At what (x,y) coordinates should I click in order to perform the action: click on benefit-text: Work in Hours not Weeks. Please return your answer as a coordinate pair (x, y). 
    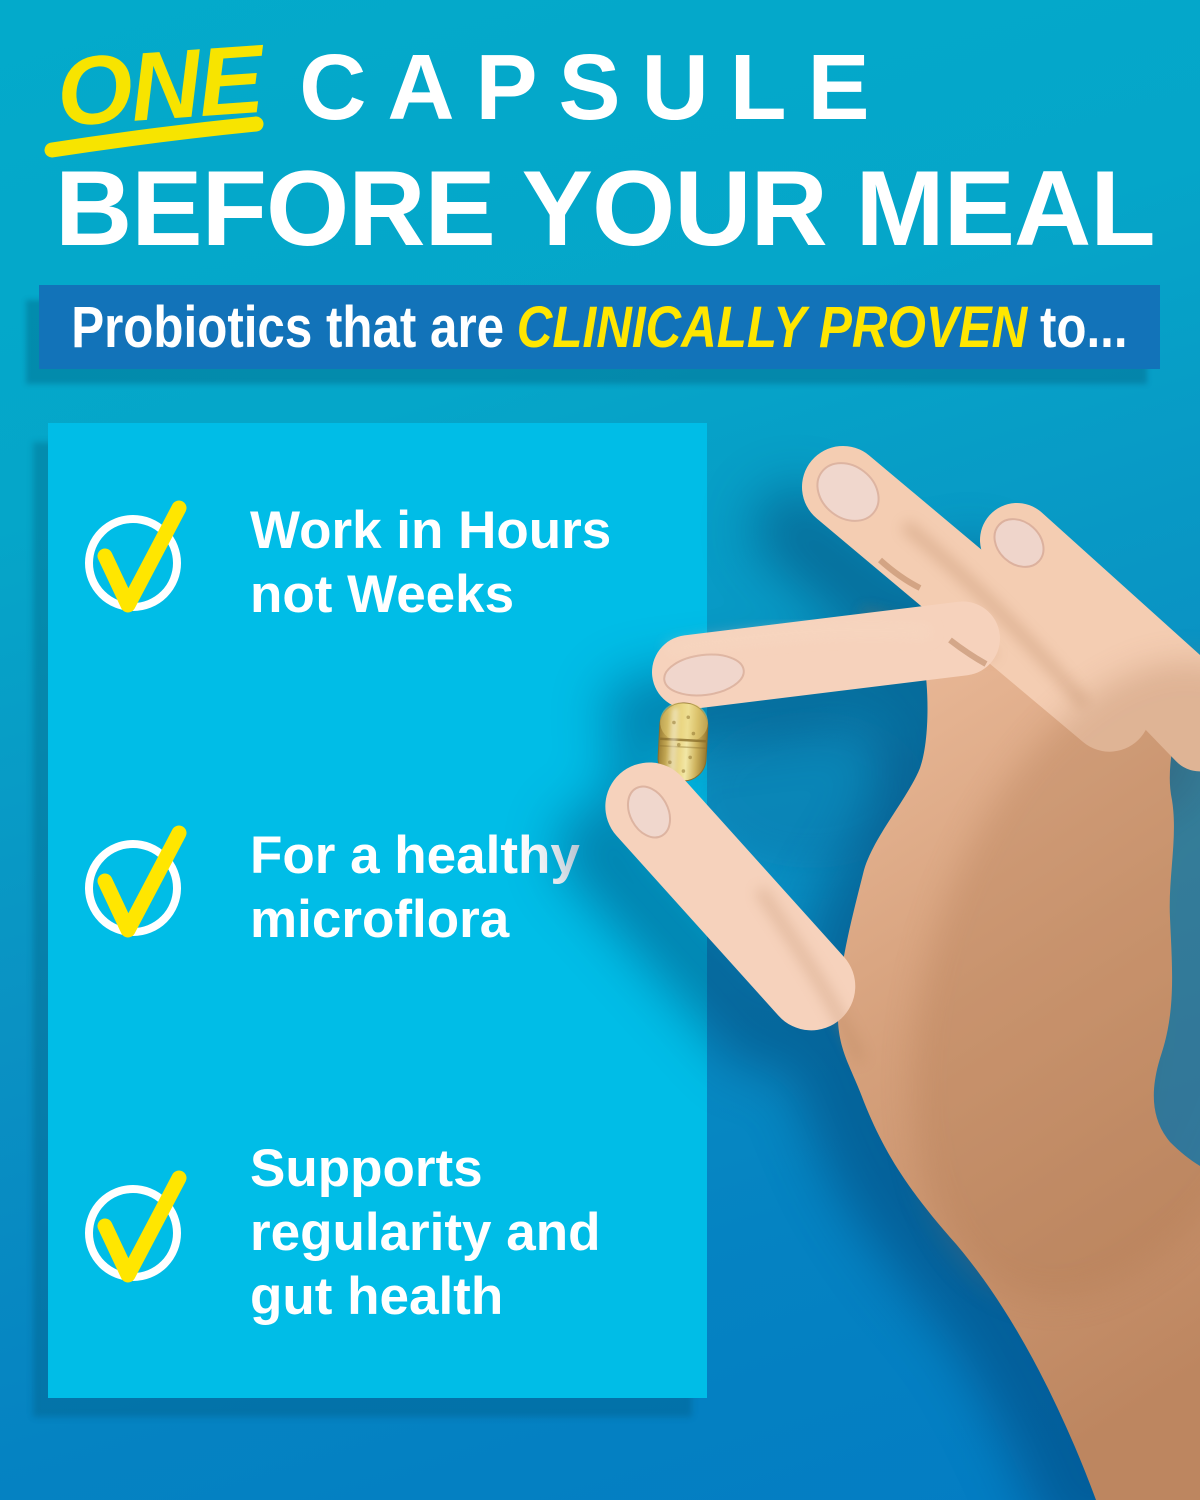
    Looking at the image, I should click on (430, 563).